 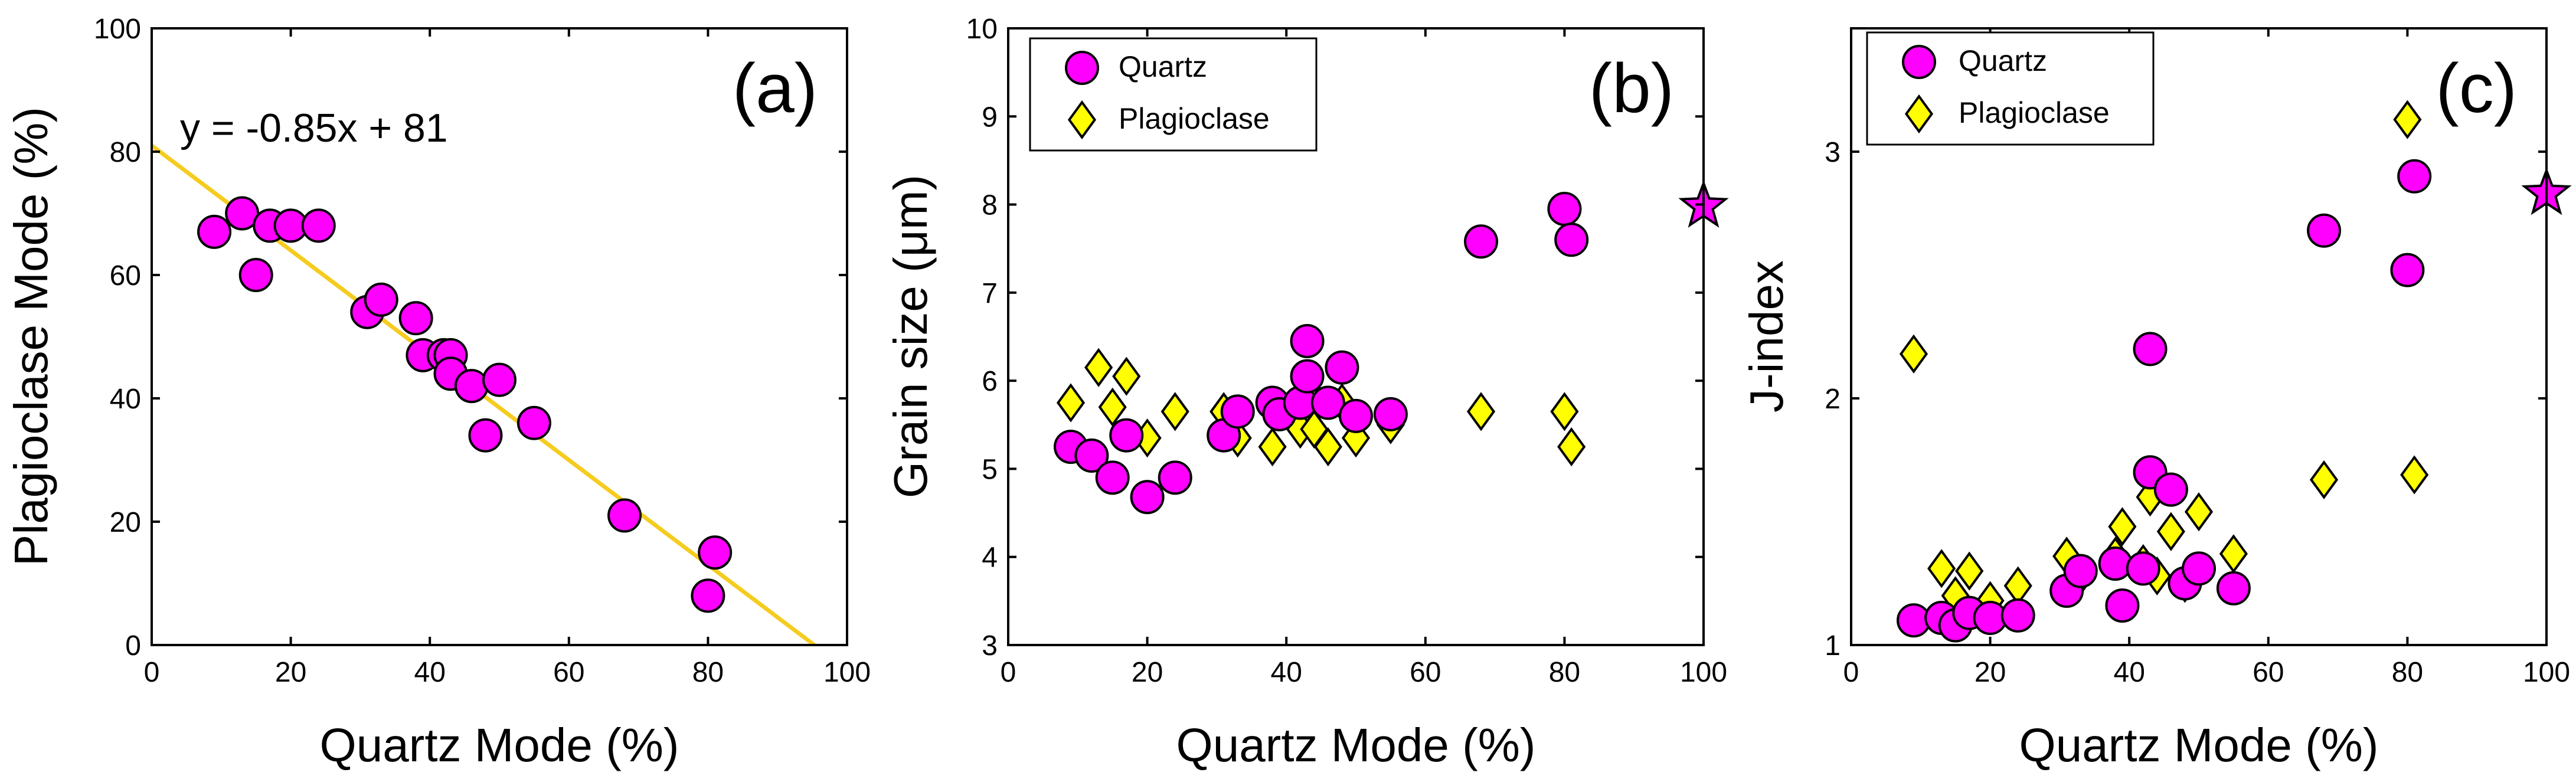 I want to click on y-tick-label: 8, so click(x=990, y=206).